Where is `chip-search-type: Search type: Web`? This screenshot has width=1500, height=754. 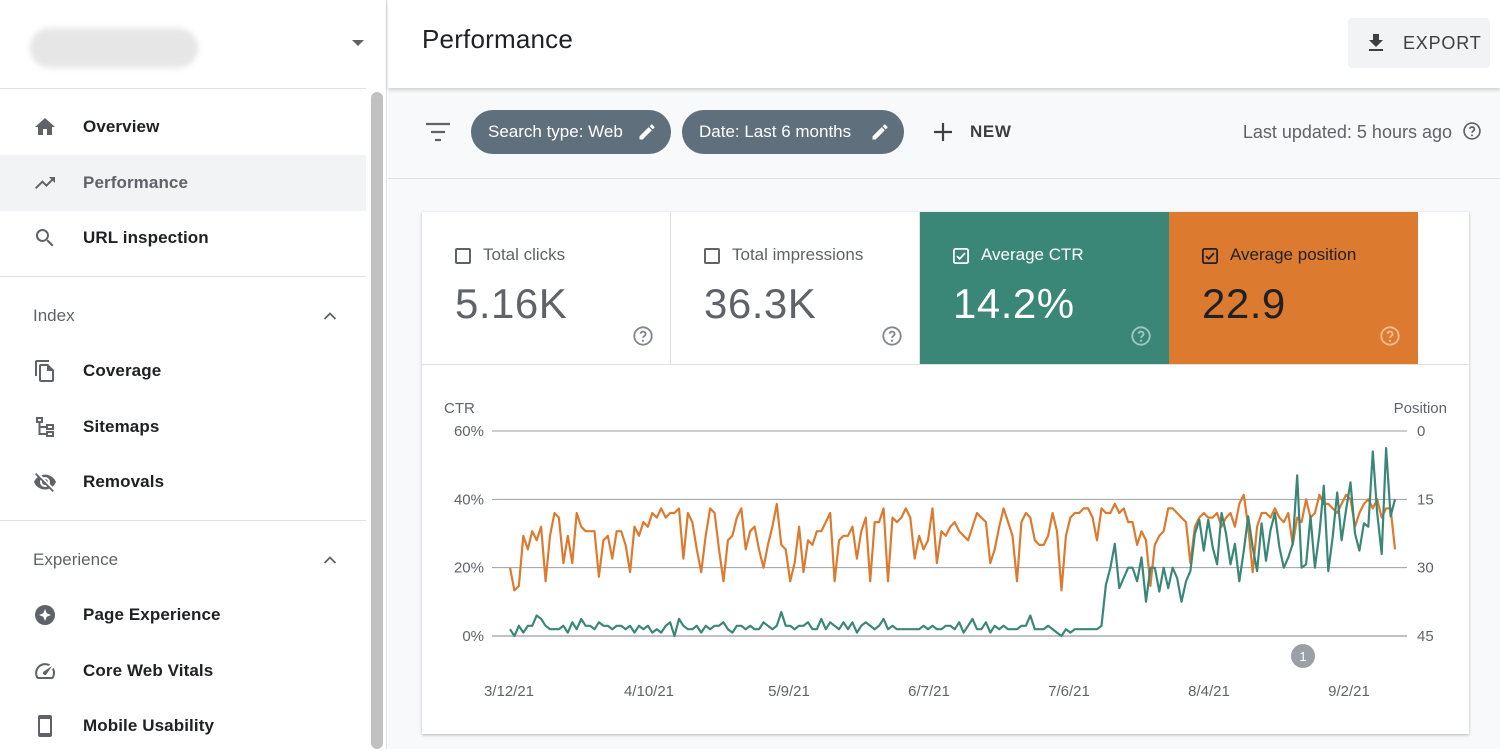
chip-search-type: Search type: Web is located at coordinates (571, 132).